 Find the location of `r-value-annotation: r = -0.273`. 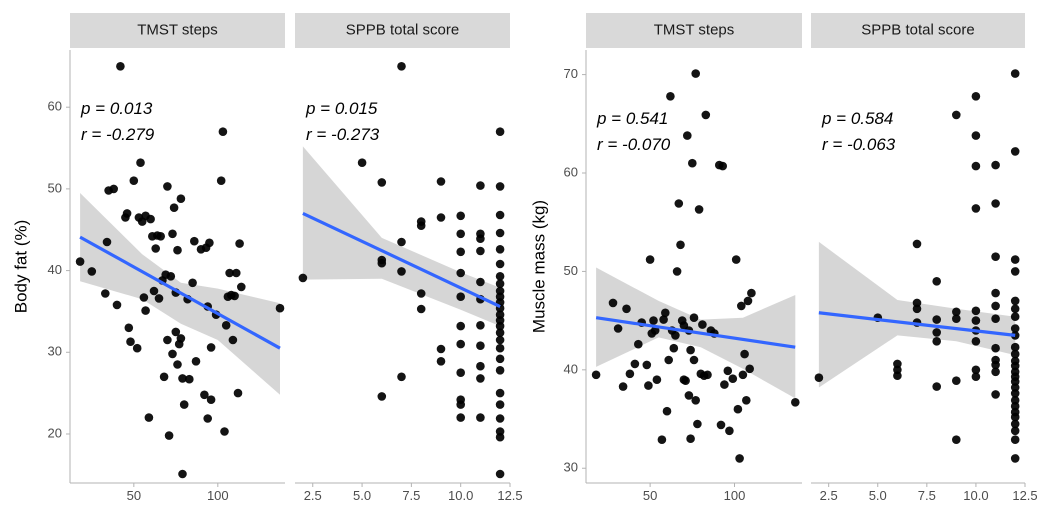

r-value-annotation: r = -0.273 is located at coordinates (343, 134).